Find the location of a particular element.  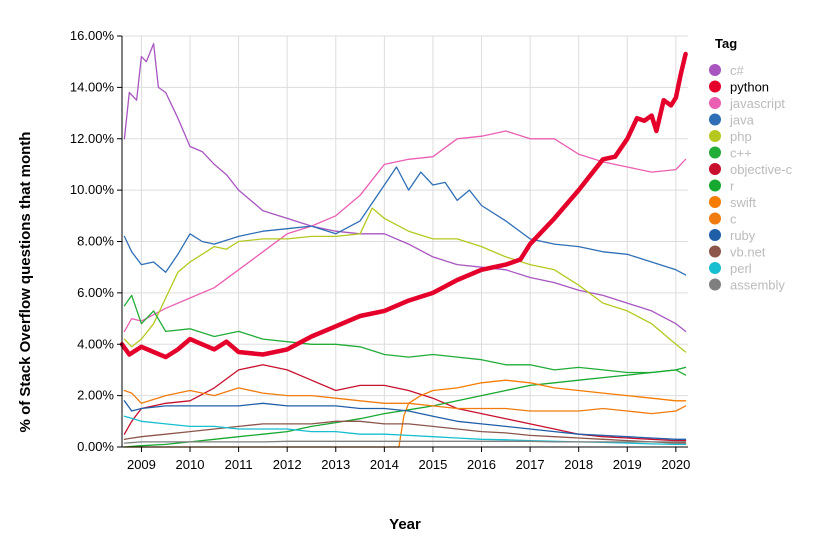

series-line-c is located at coordinates (405, 401).